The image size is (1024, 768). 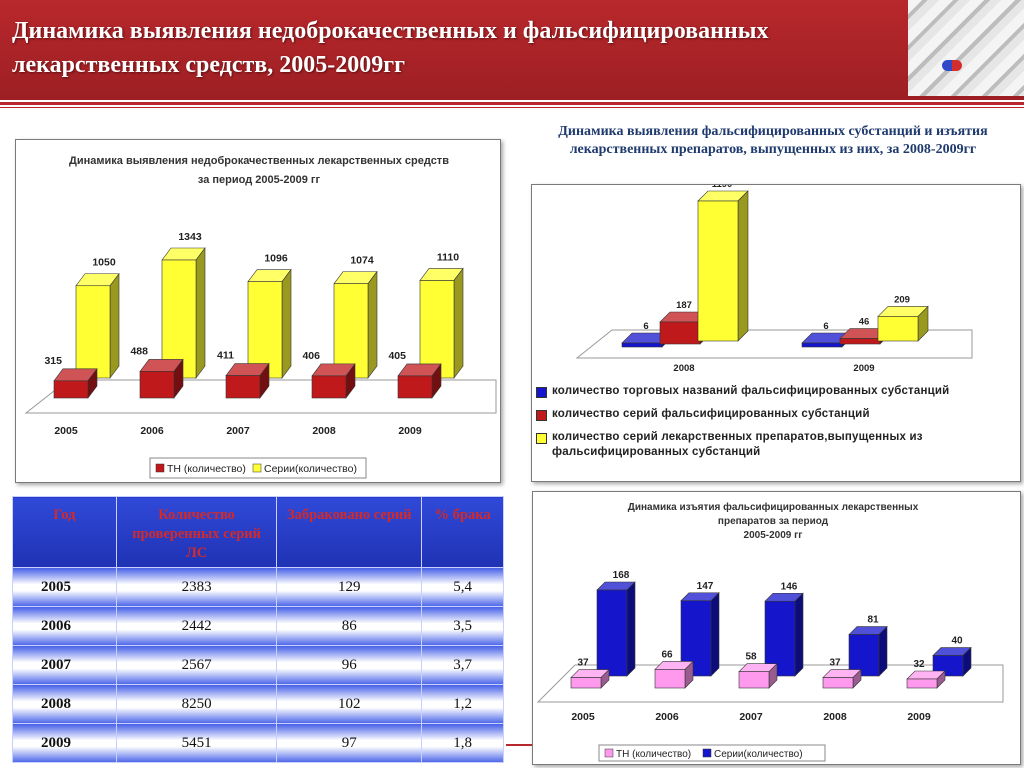 What do you see at coordinates (512, 107) in the screenshot?
I see `header-rule-thin` at bounding box center [512, 107].